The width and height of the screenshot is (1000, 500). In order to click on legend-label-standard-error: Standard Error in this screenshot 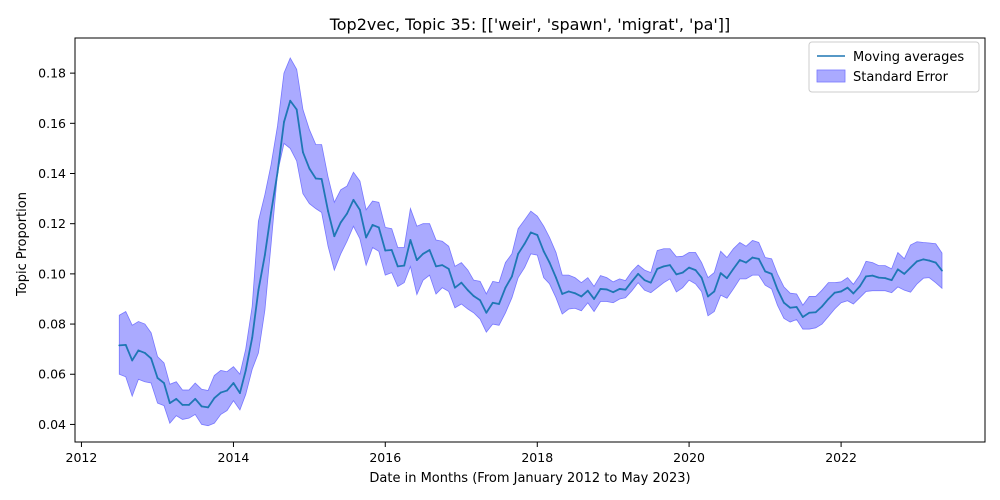, I will do `click(901, 77)`.